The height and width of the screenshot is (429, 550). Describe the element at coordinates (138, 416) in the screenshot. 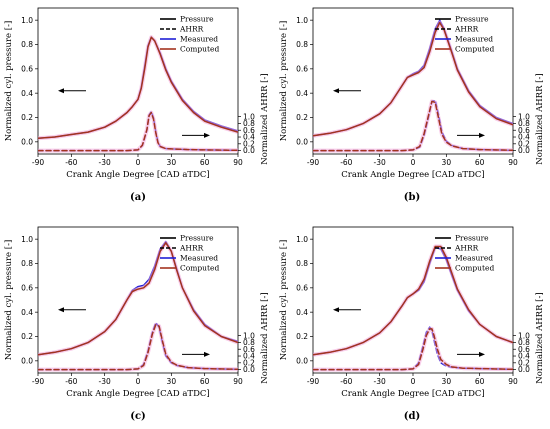

I see `panel-caption: (c)` at that location.